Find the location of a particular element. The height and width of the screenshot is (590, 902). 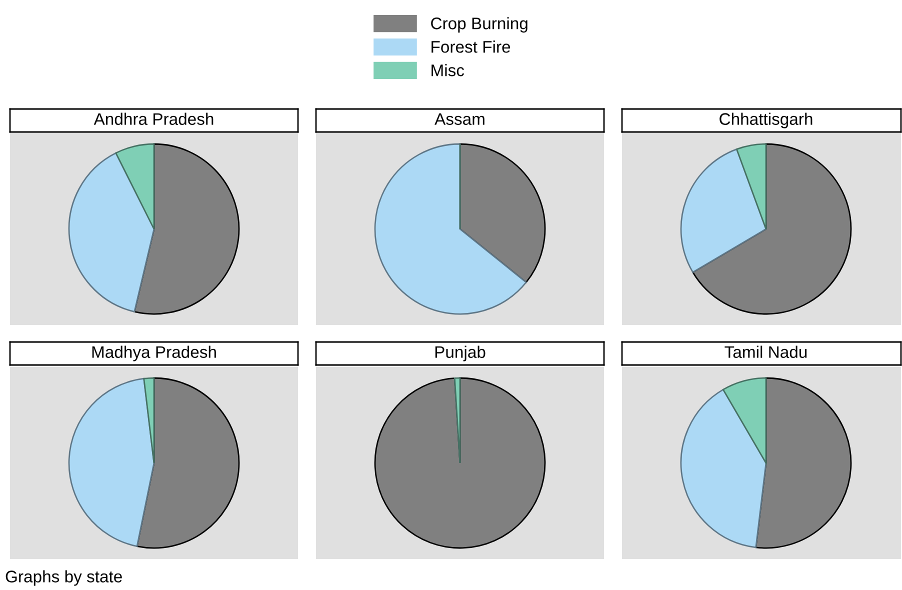

chart-title: Assam is located at coordinates (459, 119).